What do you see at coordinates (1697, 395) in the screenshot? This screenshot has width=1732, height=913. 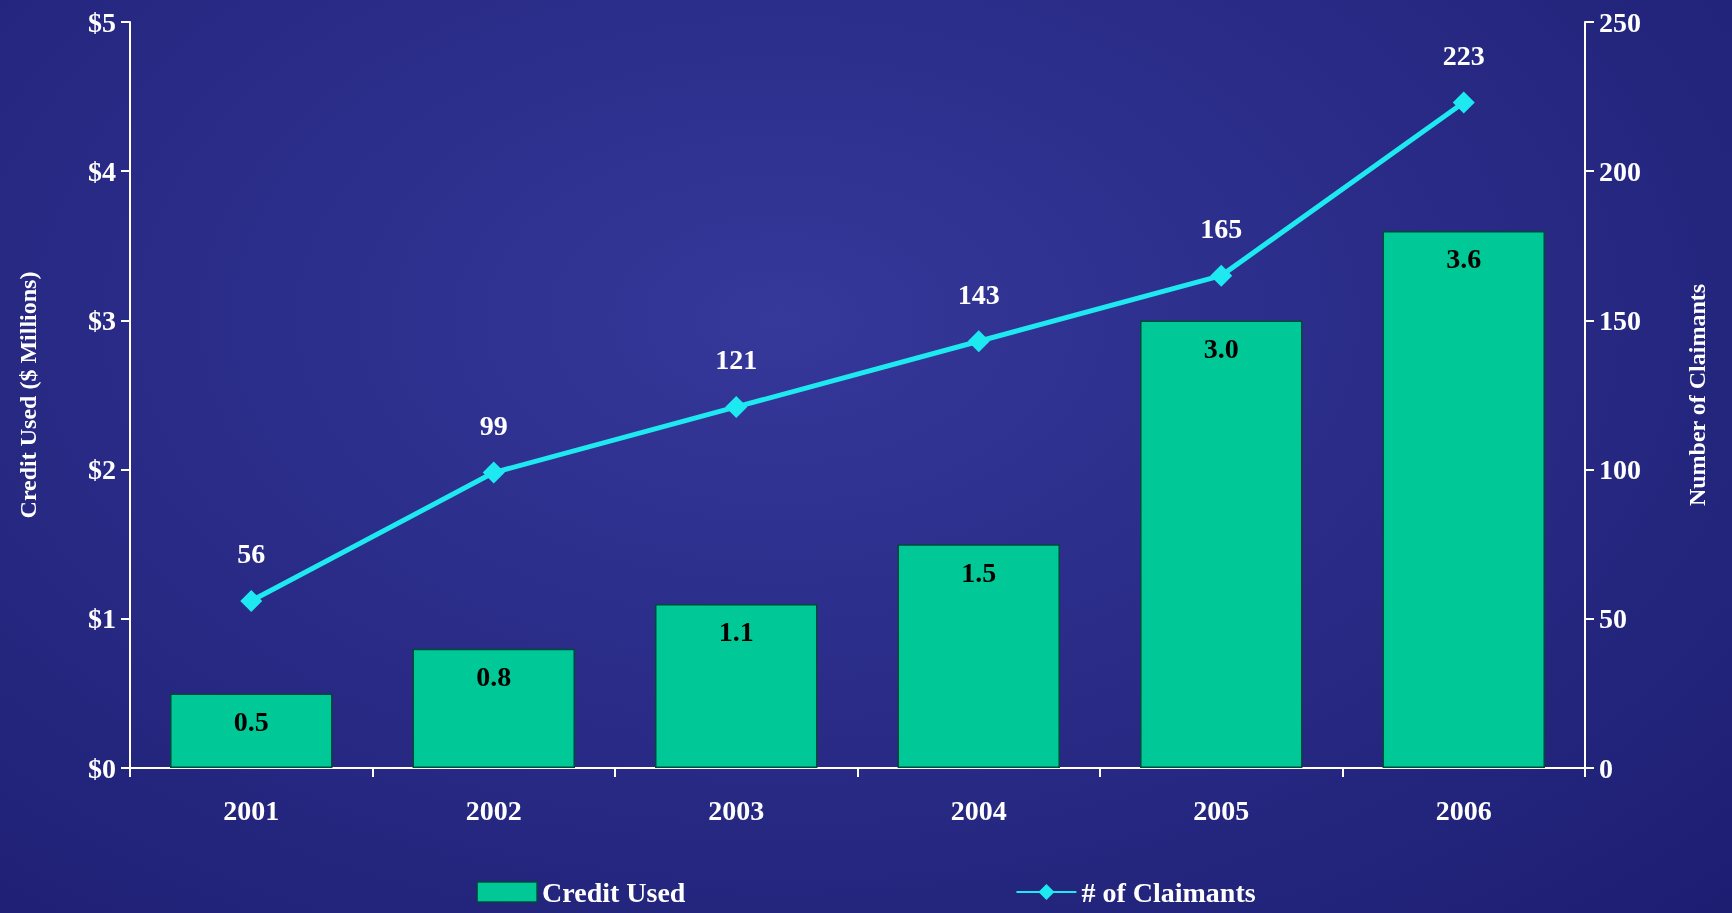 I see `y2-axis-title: Number of Claimants` at bounding box center [1697, 395].